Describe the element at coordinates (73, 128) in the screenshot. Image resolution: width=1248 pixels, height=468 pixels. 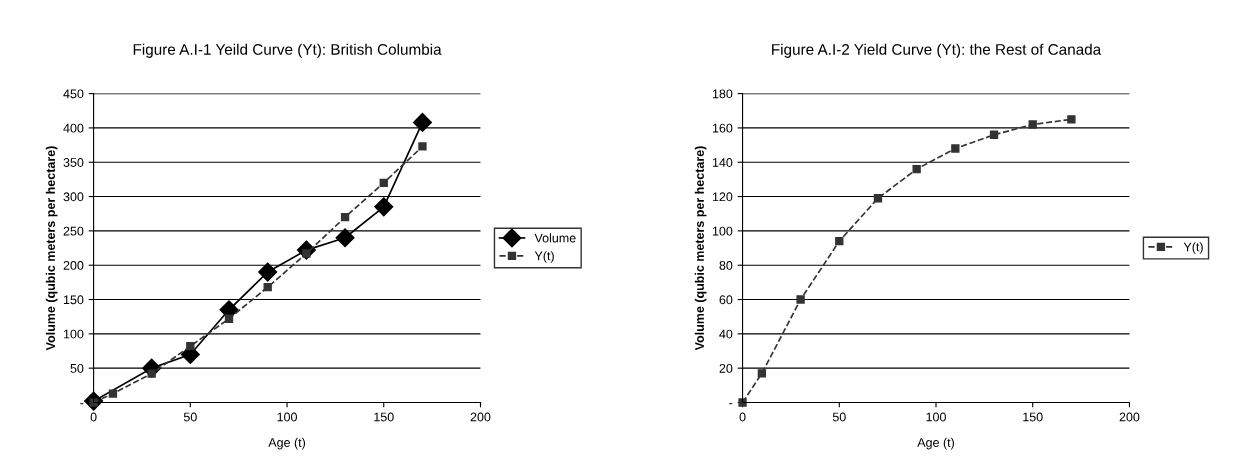
I see `y-tick-label: 400` at that location.